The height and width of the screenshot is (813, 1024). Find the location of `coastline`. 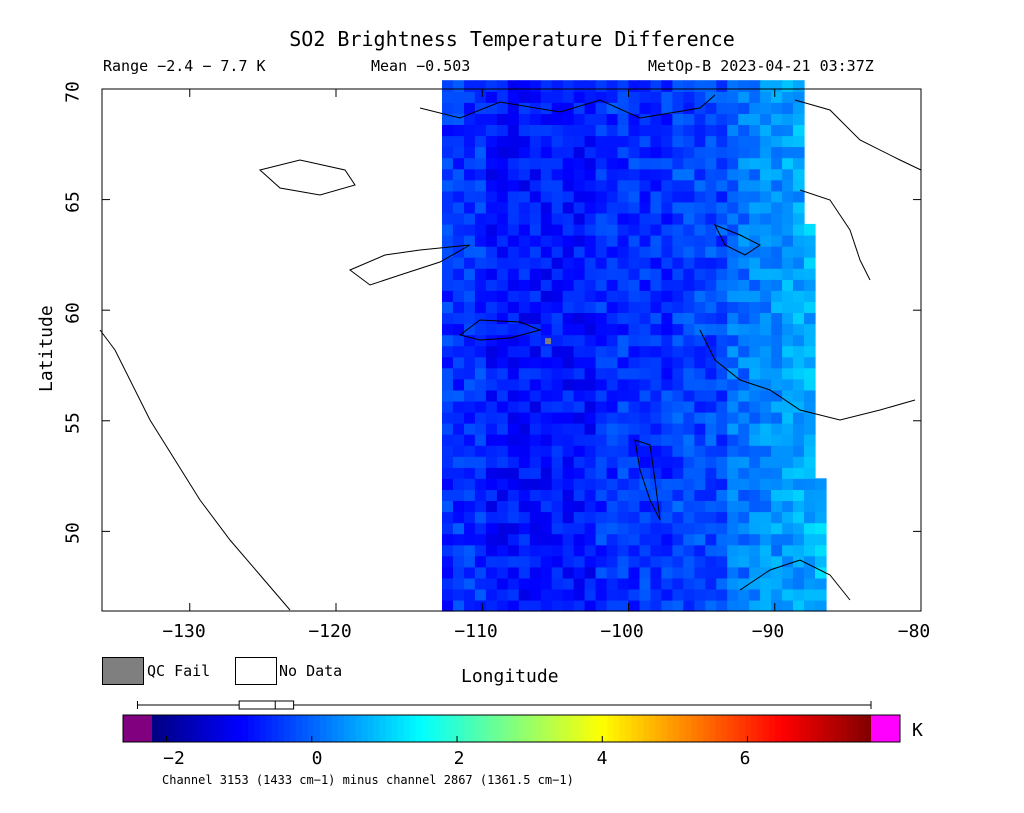

coastline is located at coordinates (567, 106).